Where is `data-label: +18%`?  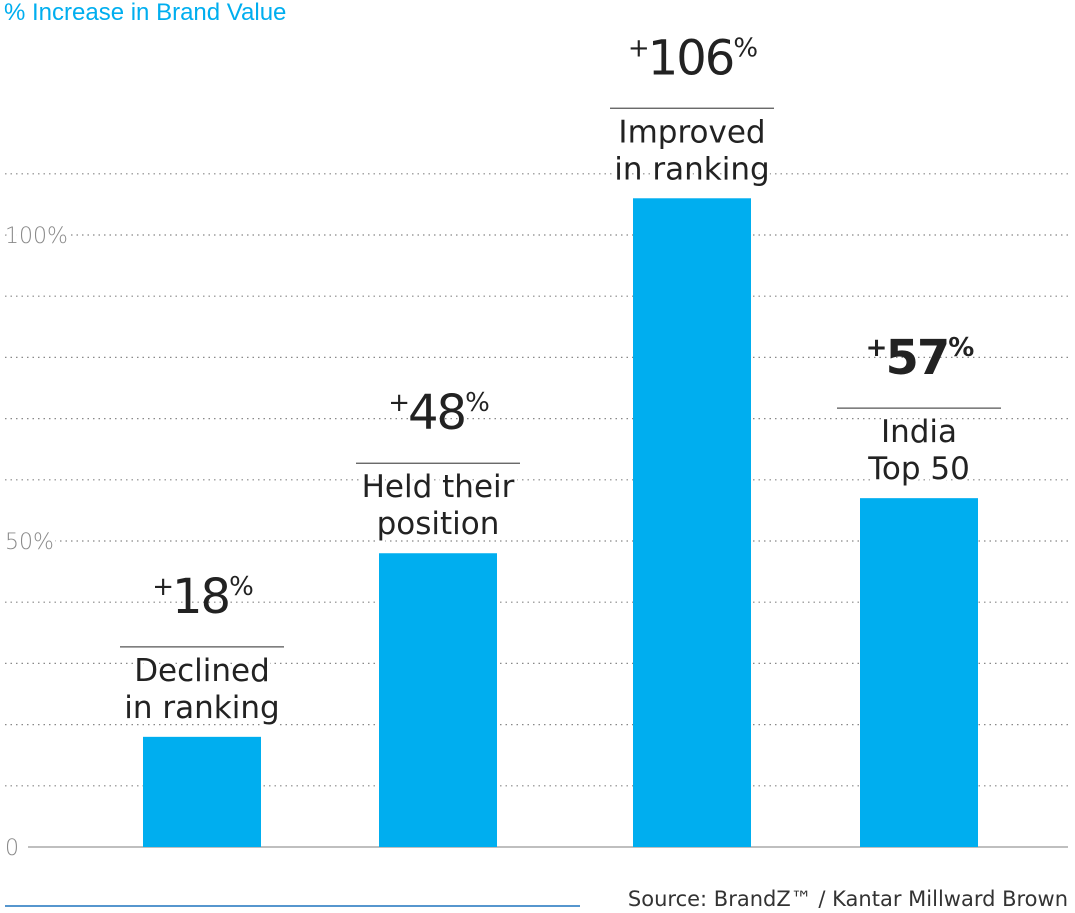 data-label: +18% is located at coordinates (202, 597).